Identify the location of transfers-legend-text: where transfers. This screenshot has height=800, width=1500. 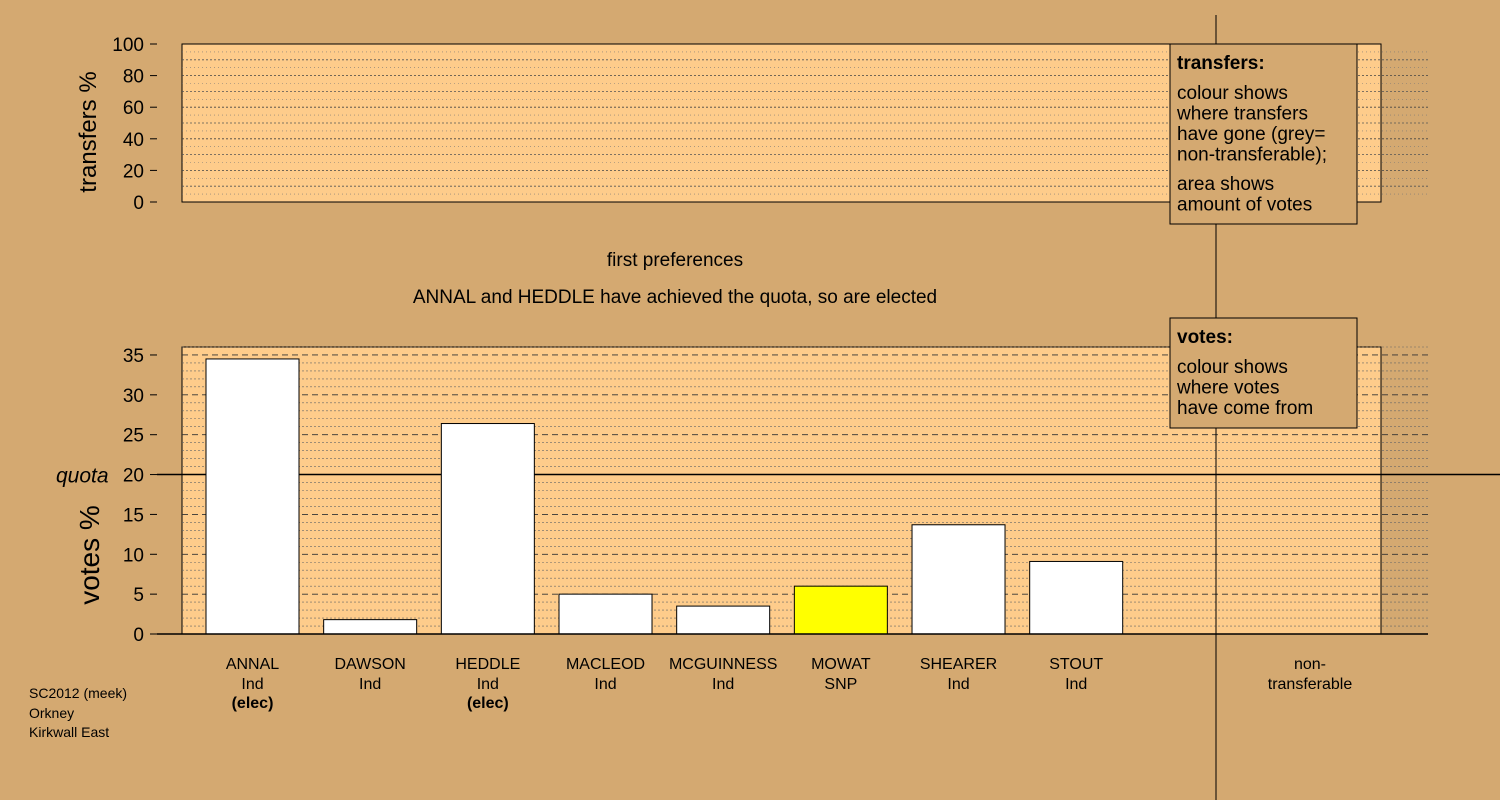
(1242, 114).